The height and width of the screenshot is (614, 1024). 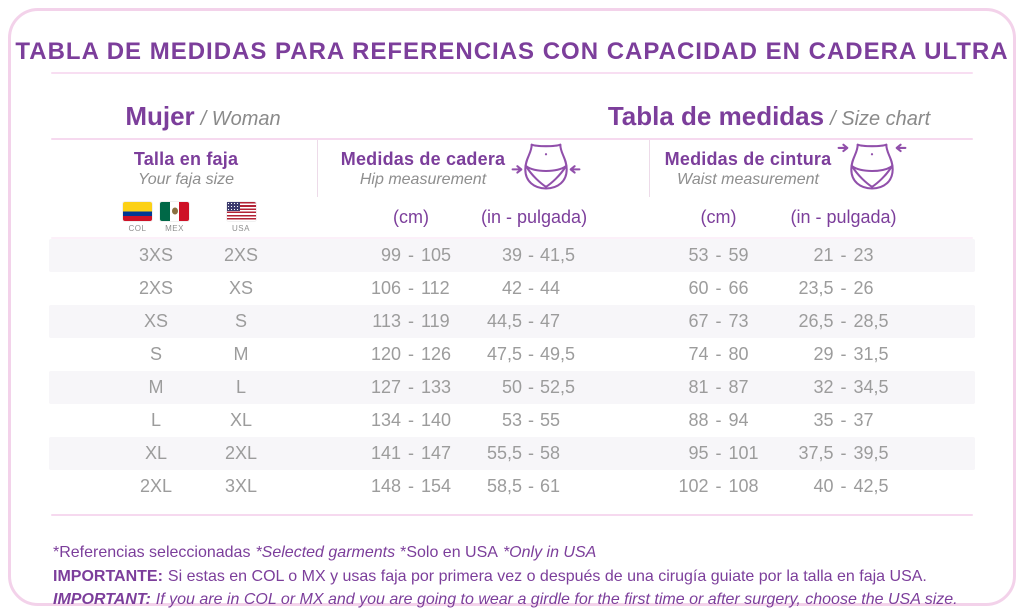 I want to click on cell-hip-in: 53-55, so click(x=531, y=420).